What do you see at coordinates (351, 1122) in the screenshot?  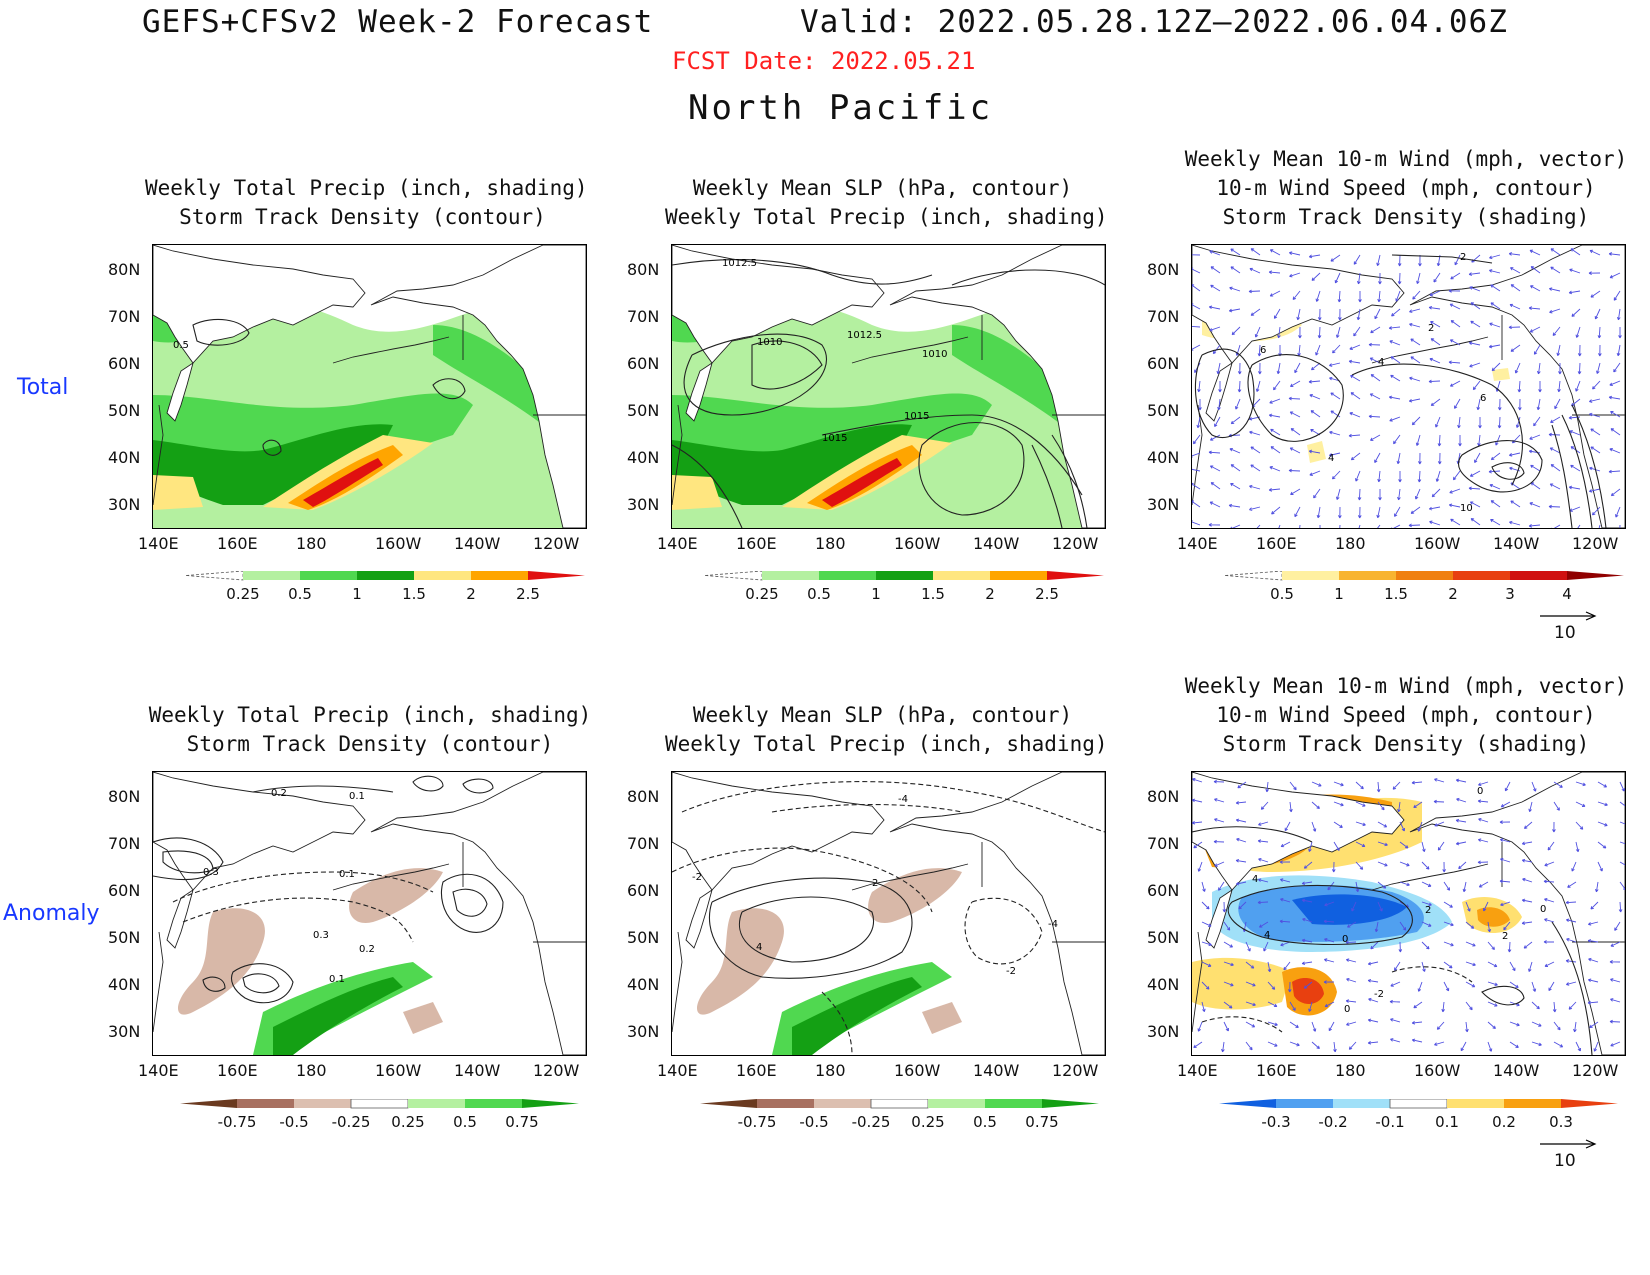 I see `colorbar-tick-label: -0.25` at bounding box center [351, 1122].